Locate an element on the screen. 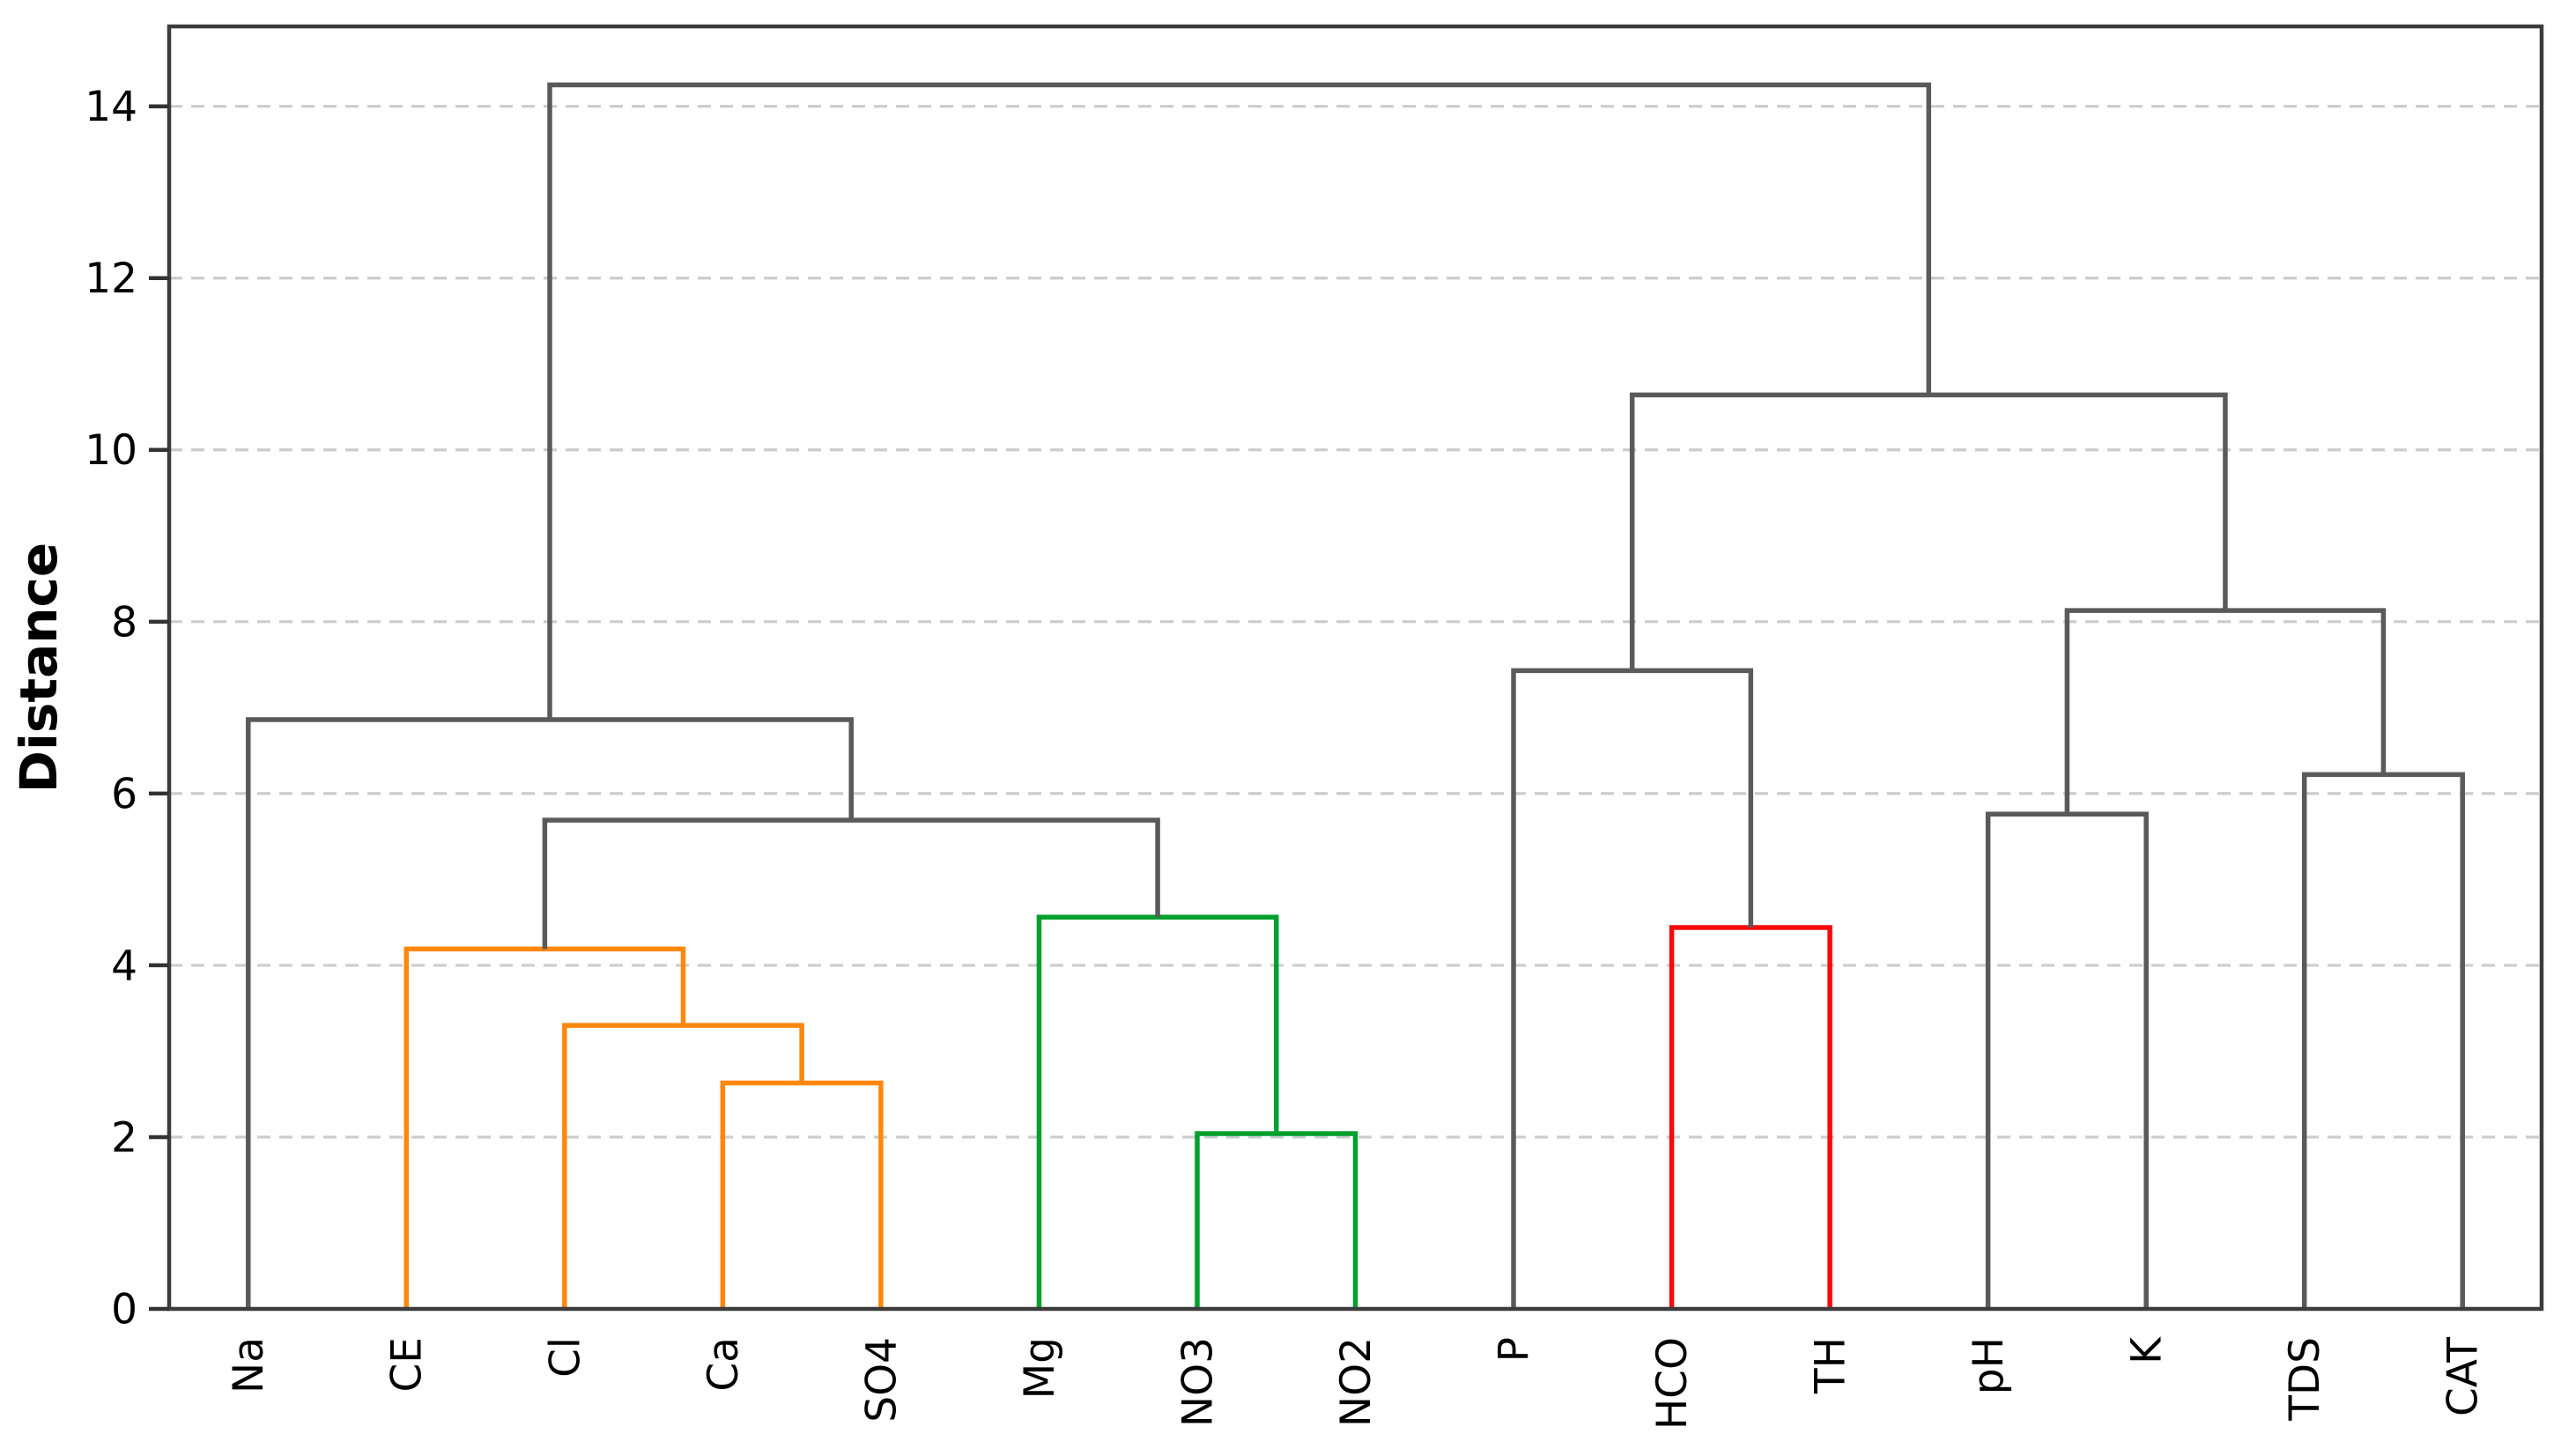  y-tick-label: 12 is located at coordinates (111, 279).